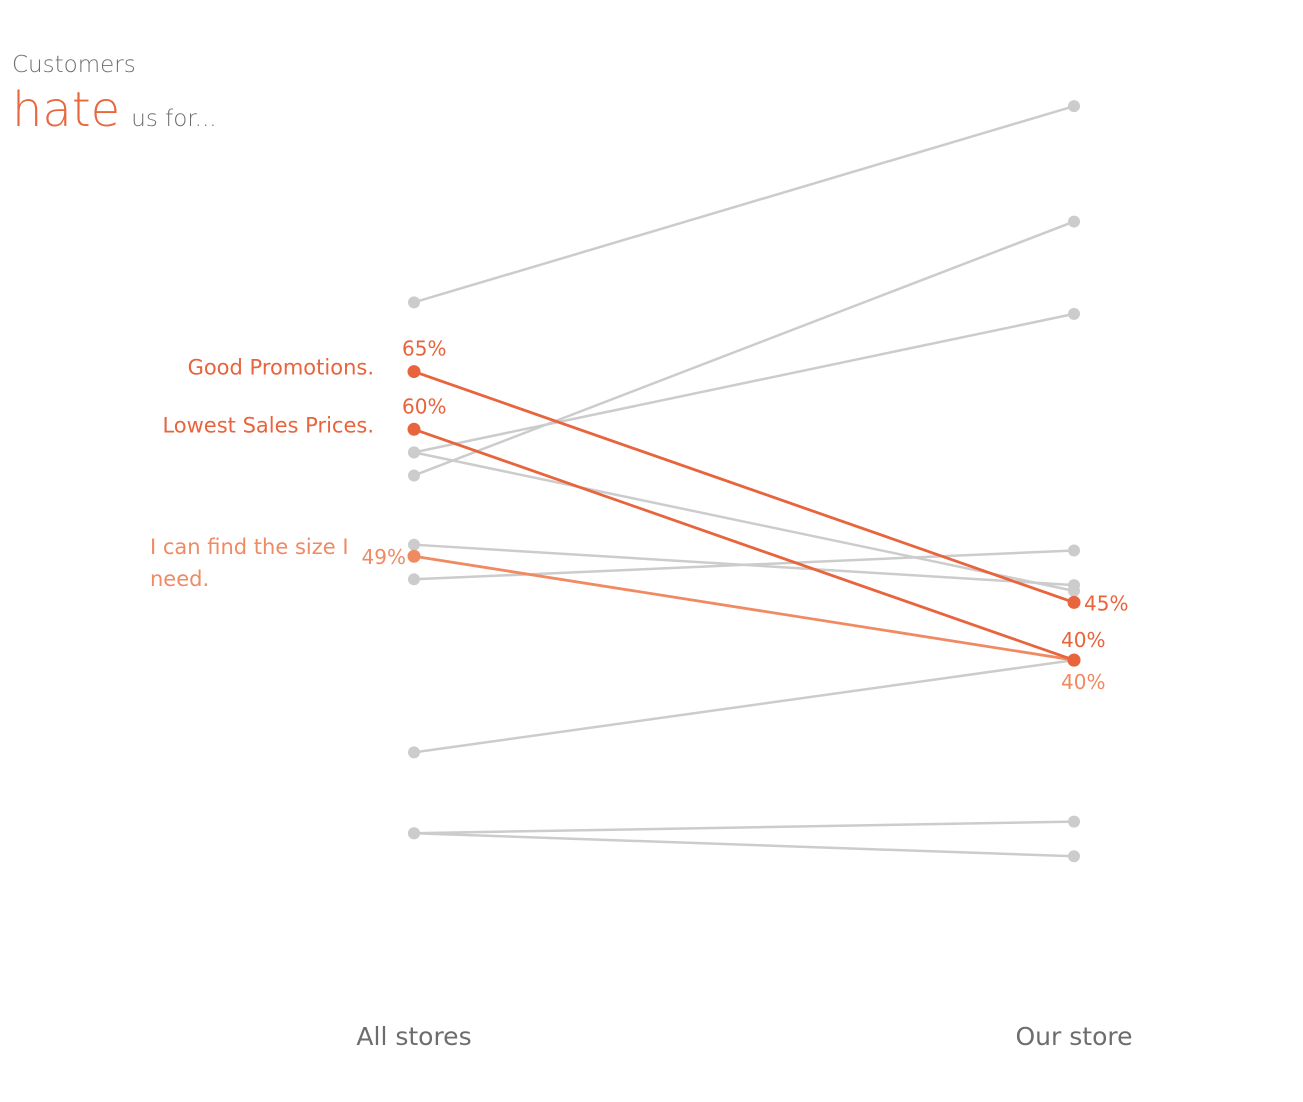  I want to click on axis-label-left: All stores, so click(413, 1036).